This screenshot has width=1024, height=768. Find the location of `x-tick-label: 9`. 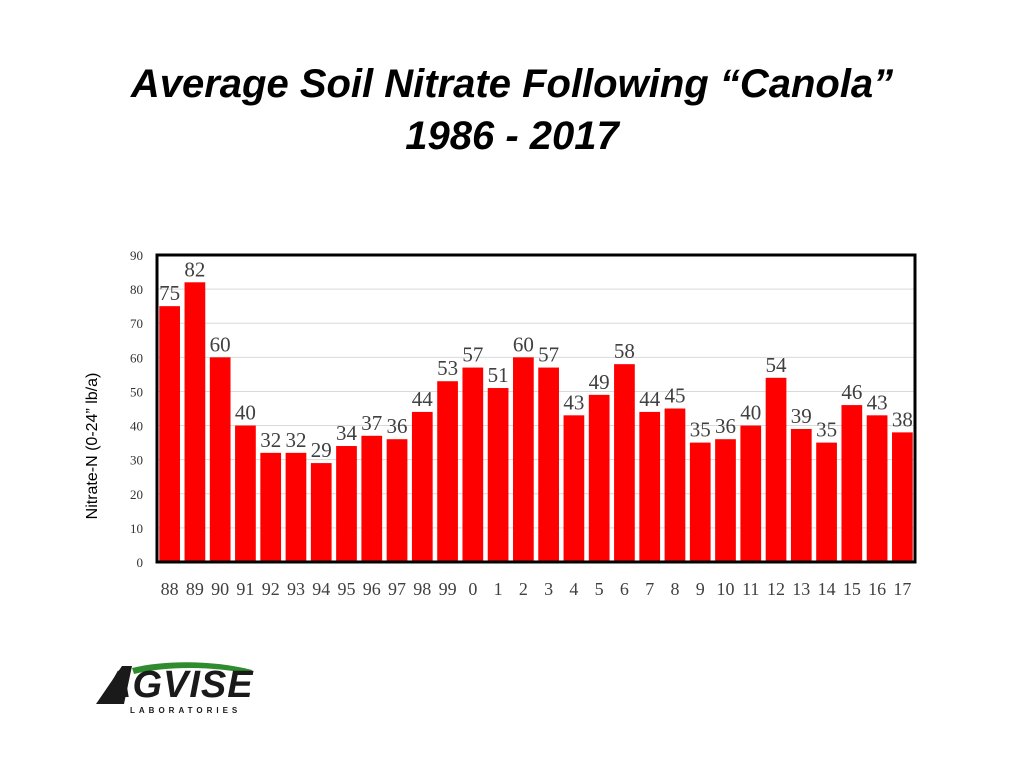

x-tick-label: 9 is located at coordinates (700, 589).